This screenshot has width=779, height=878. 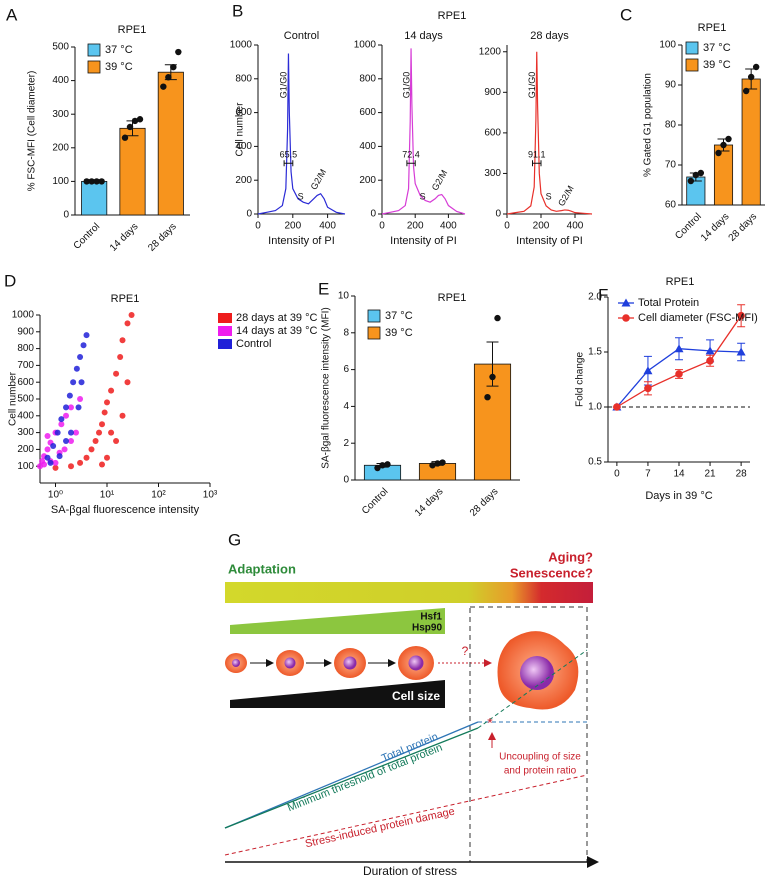 I want to click on y-tick-label: 2, so click(x=346, y=443).